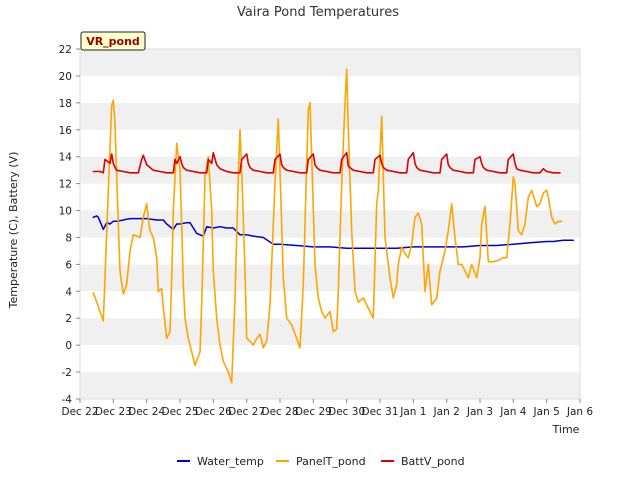 This screenshot has width=640, height=480. What do you see at coordinates (69, 225) in the screenshot?
I see `y-axis-ticks: -4 -2 0 2 4 6 8 10 12 14 16 18 20 22` at bounding box center [69, 225].